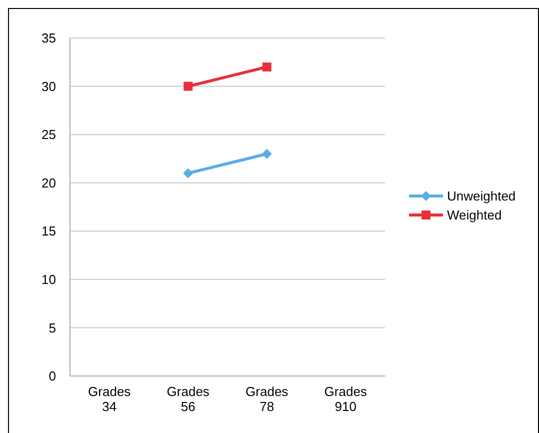  Describe the element at coordinates (110, 399) in the screenshot. I see `x-tick-label: Grades 34` at that location.